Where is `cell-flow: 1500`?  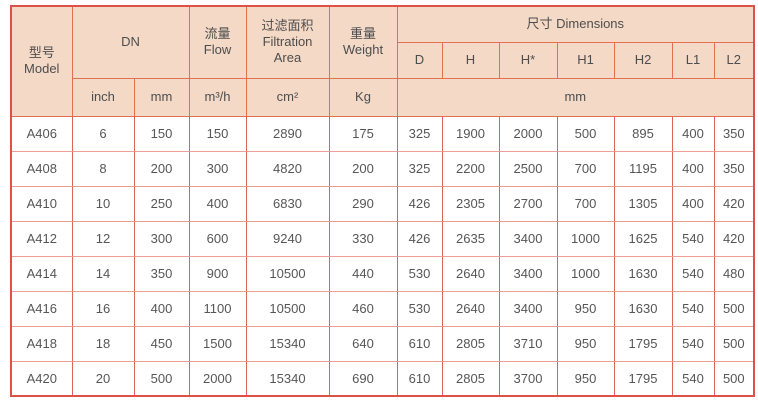
cell-flow: 1500 is located at coordinates (217, 343).